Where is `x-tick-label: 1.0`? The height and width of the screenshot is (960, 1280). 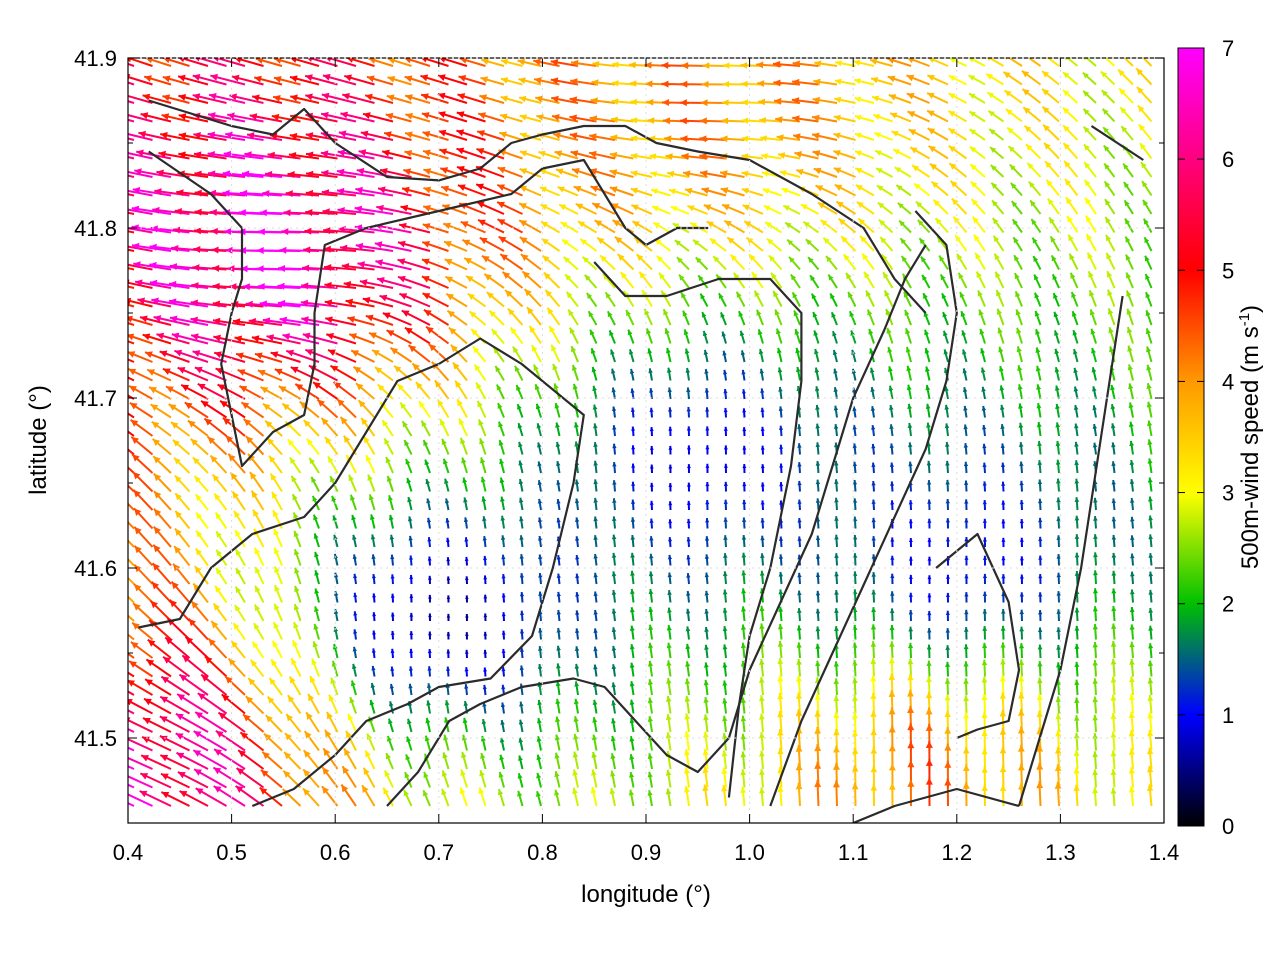 x-tick-label: 1.0 is located at coordinates (749, 852).